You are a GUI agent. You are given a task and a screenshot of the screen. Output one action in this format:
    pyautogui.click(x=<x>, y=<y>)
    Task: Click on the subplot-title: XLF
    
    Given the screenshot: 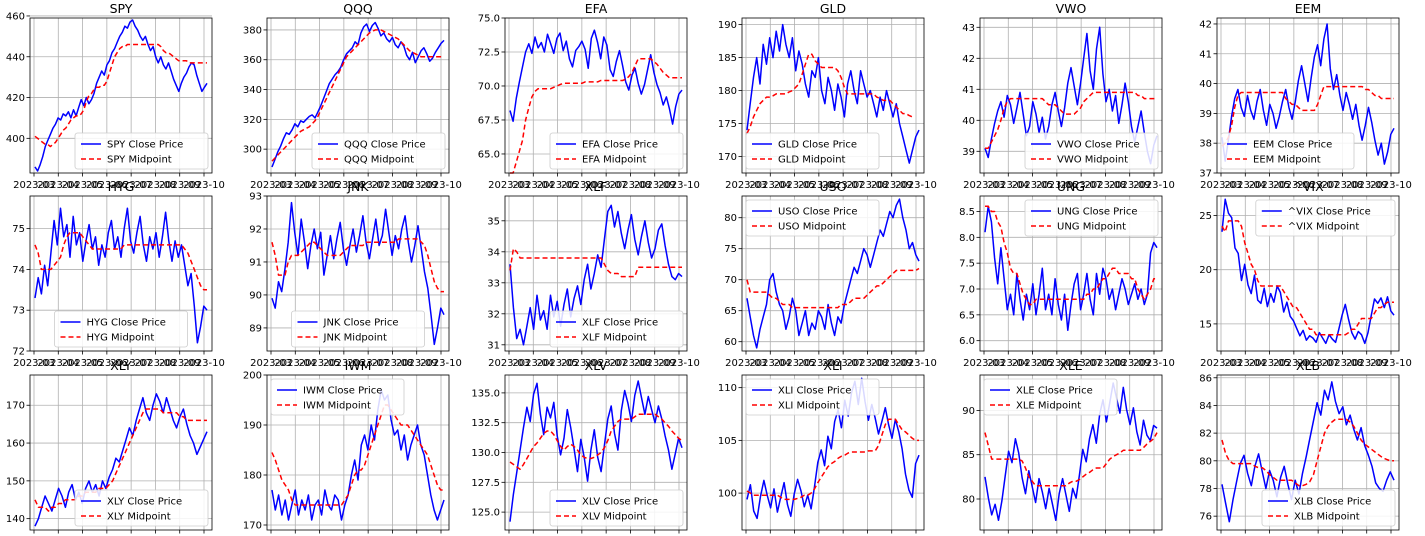 What is the action you would take?
    pyautogui.click(x=596, y=186)
    